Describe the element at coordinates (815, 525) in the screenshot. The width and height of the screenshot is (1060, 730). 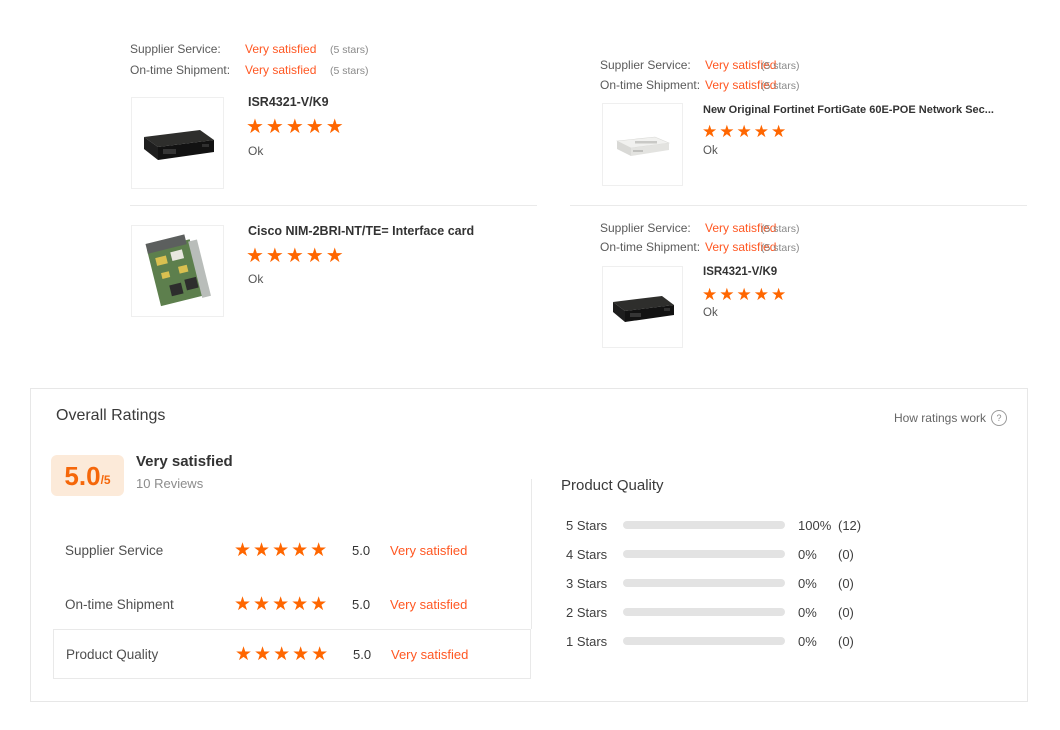
I see `bar-percent: 100%` at that location.